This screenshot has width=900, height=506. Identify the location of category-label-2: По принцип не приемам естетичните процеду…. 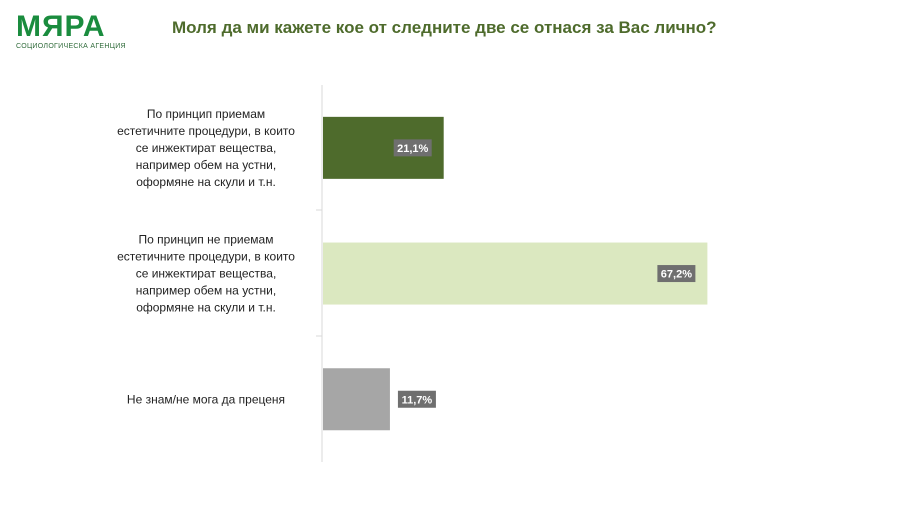
(206, 274).